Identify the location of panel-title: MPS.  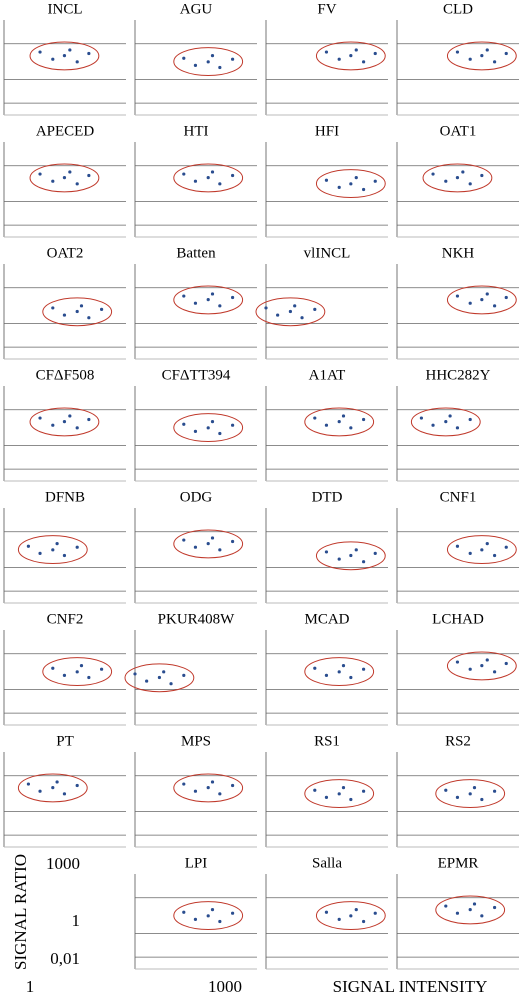
(196, 741).